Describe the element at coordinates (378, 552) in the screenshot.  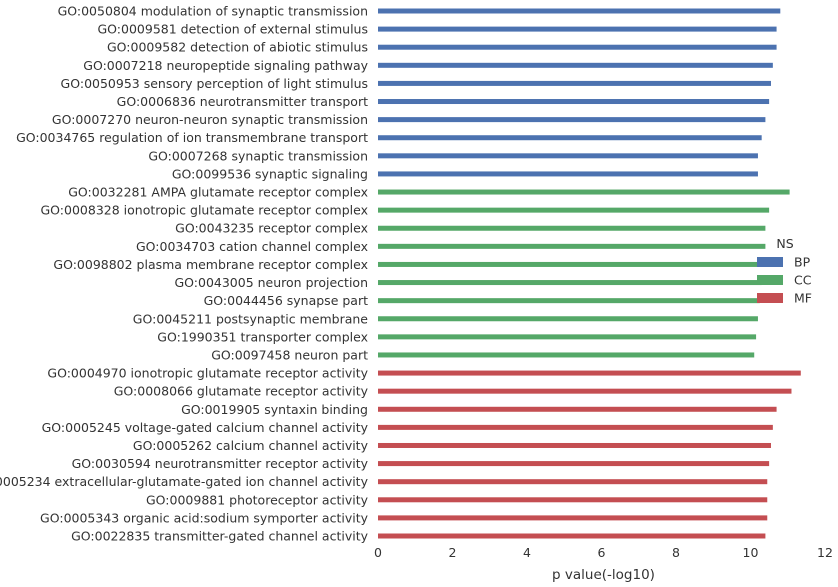
I see `x-tick-label: 0` at that location.